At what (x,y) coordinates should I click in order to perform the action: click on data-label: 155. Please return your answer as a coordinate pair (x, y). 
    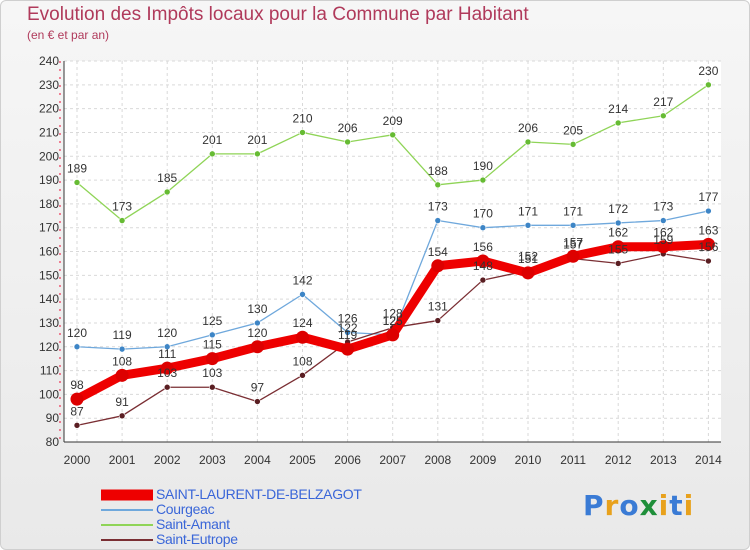
    Looking at the image, I should click on (618, 249).